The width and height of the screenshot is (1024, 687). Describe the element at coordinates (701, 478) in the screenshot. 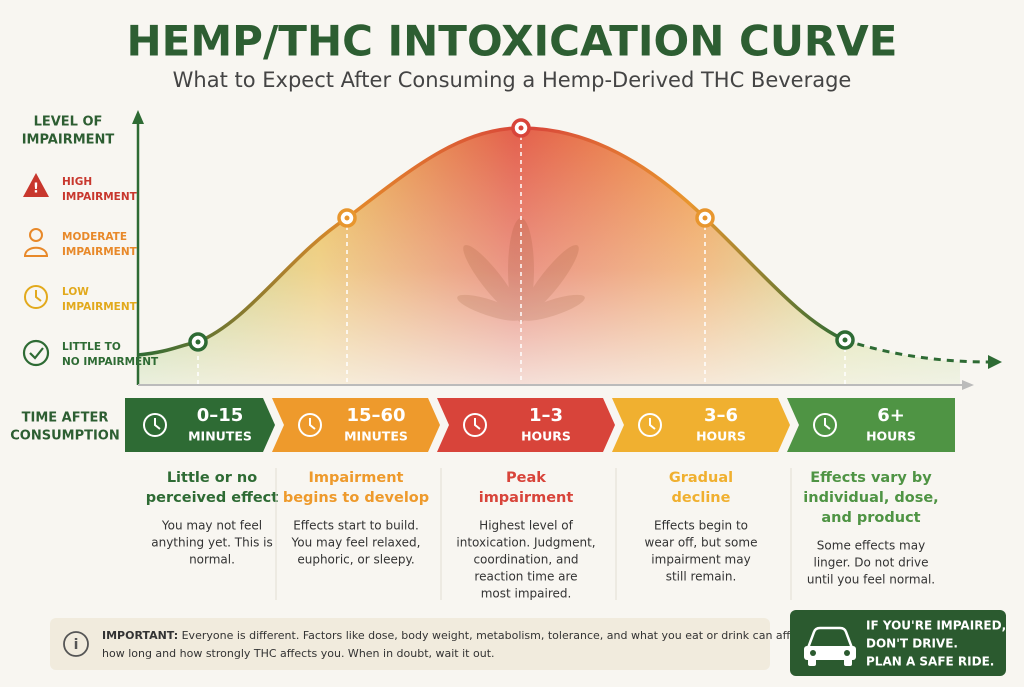

I see `stage-heading: Gradual` at that location.